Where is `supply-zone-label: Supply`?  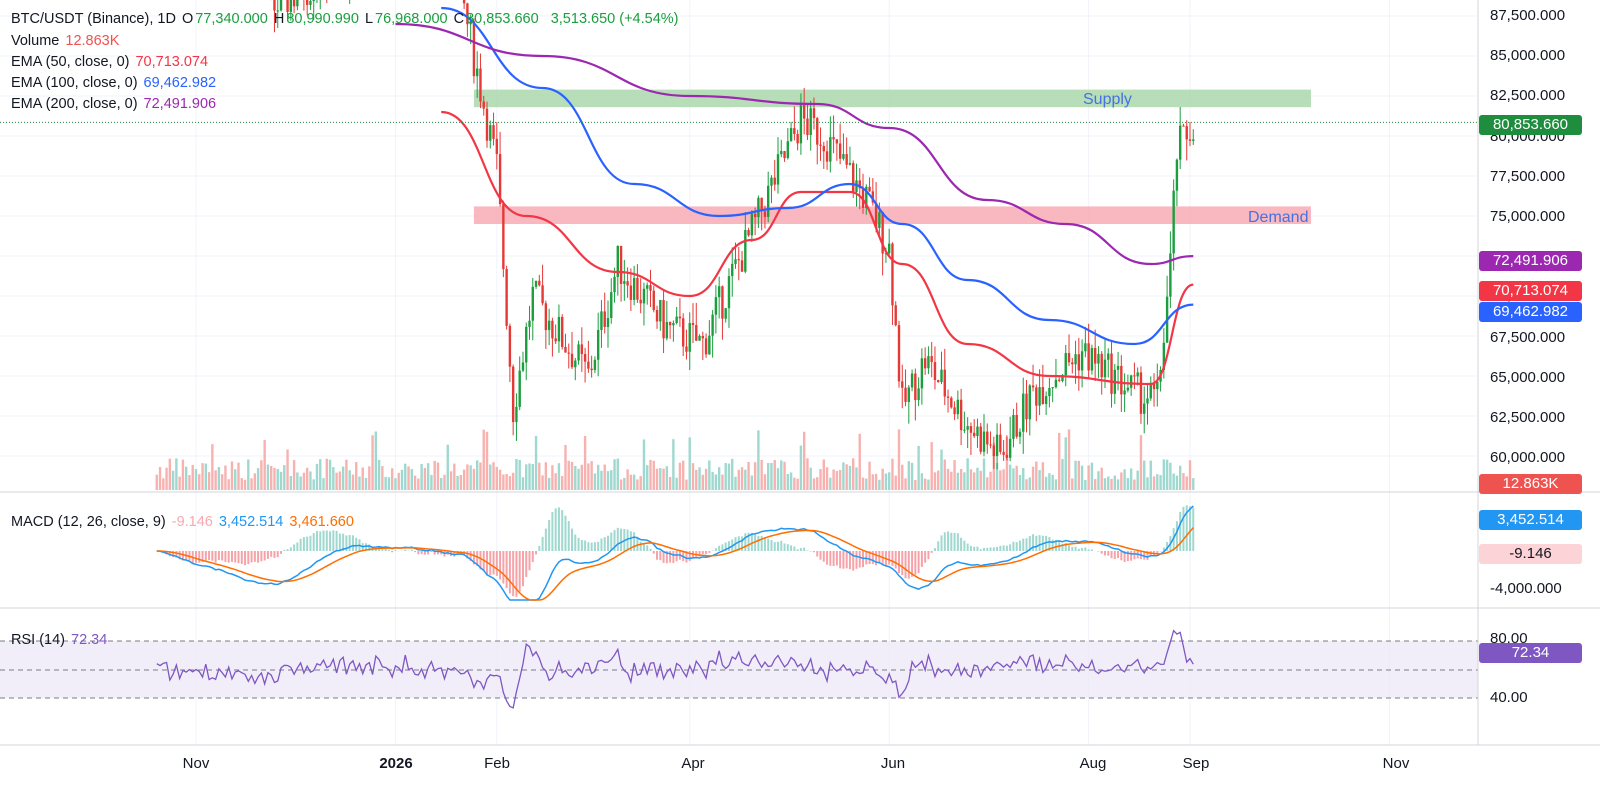 supply-zone-label: Supply is located at coordinates (1107, 99).